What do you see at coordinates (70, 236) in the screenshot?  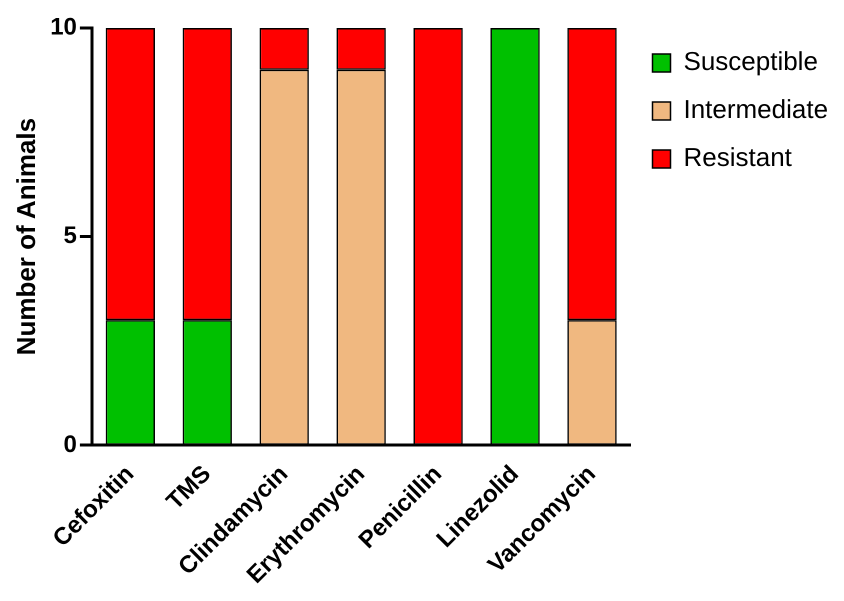 I see `y-tick-label: 5` at bounding box center [70, 236].